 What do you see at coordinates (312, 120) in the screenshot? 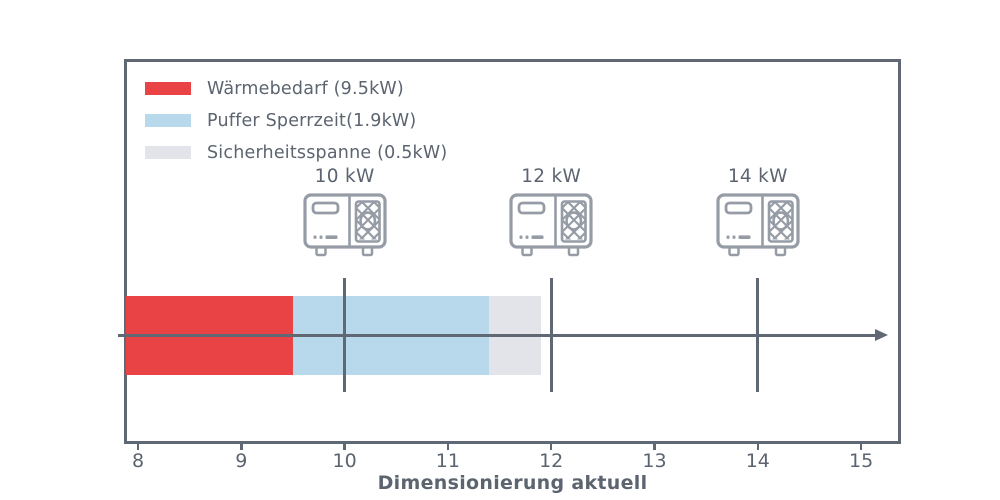
I see `legend-label: Puffer Sperrzeit(1.9kW)` at bounding box center [312, 120].